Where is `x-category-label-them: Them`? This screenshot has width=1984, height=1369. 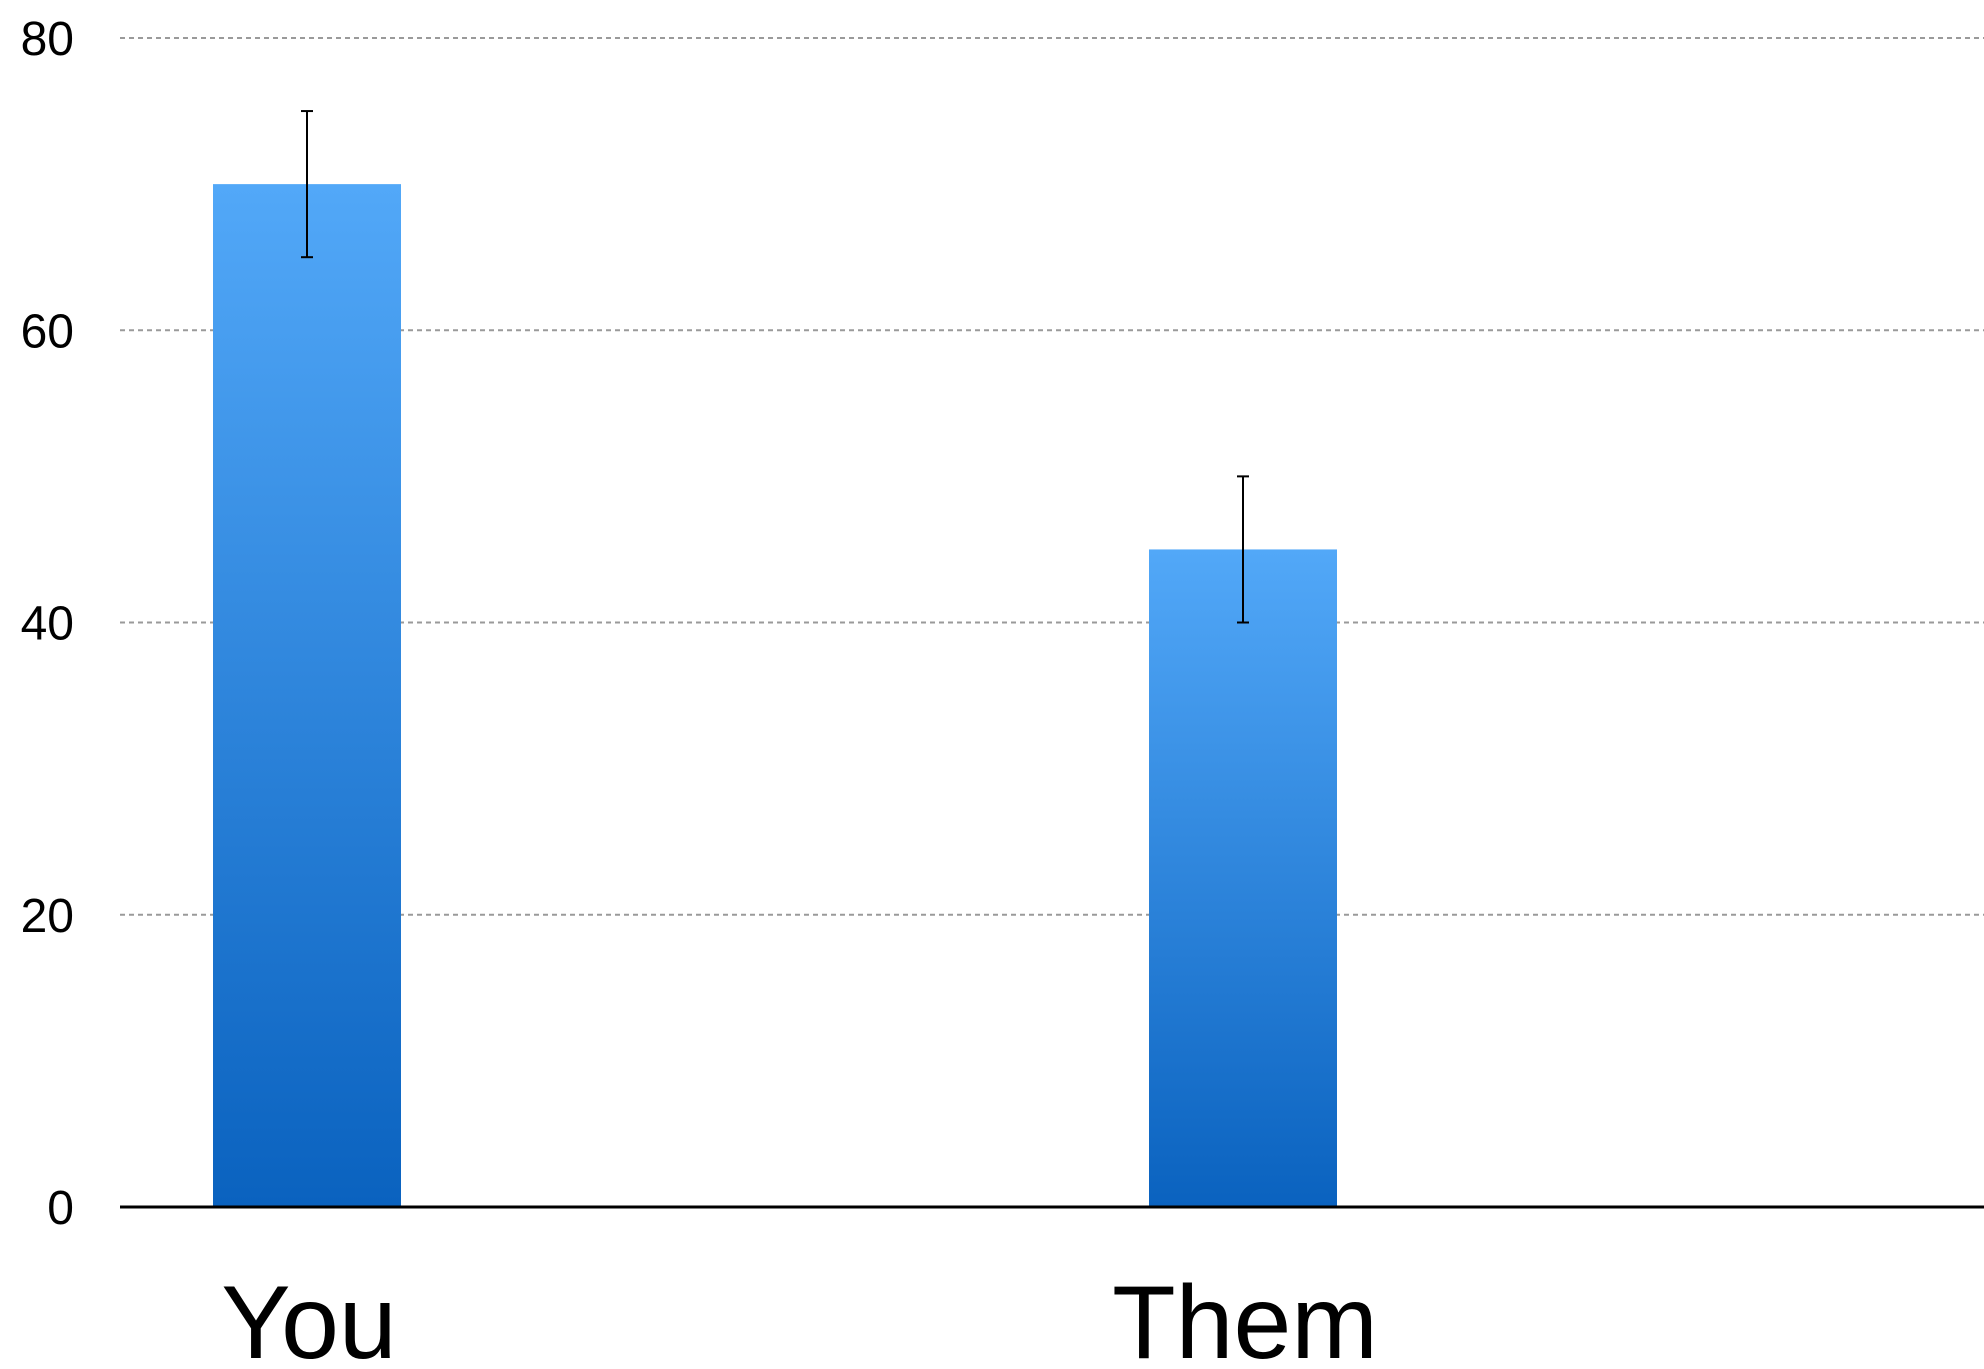
x-category-label-them: Them is located at coordinates (1245, 1317).